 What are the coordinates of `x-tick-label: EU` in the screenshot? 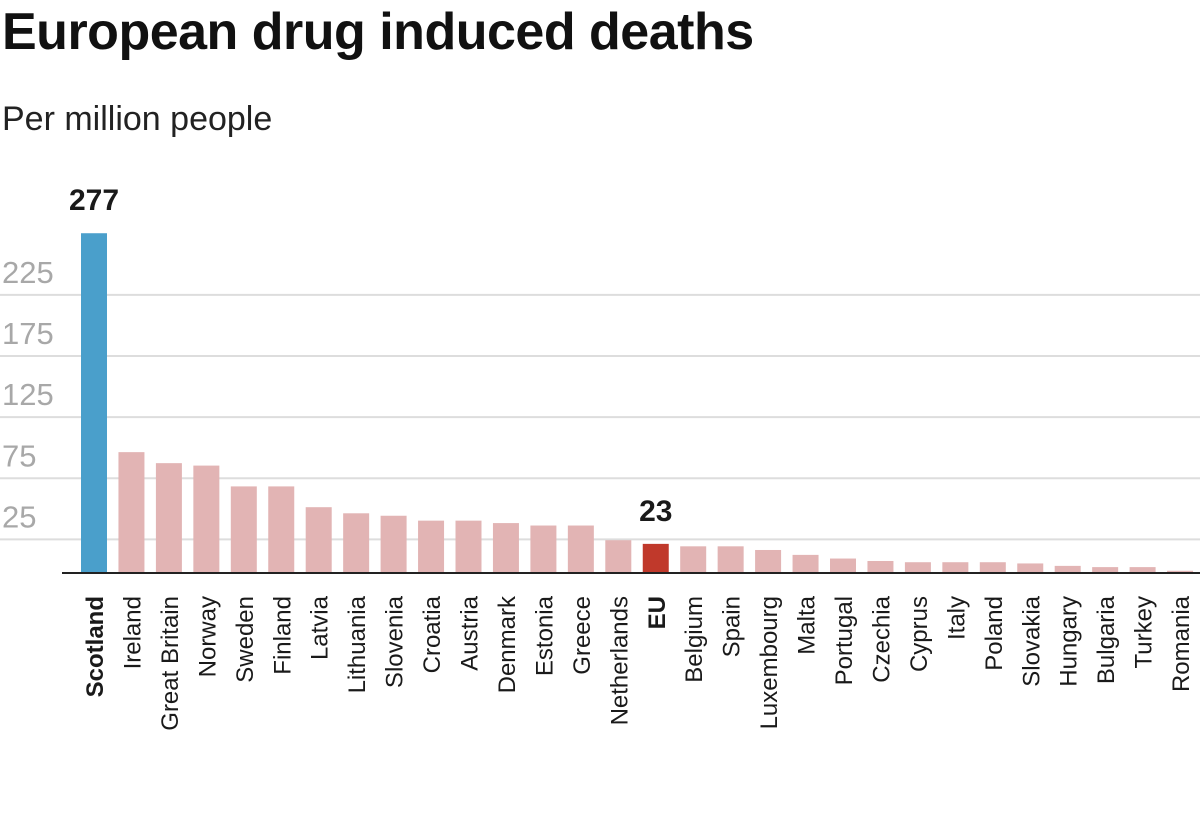 It's located at (657, 612).